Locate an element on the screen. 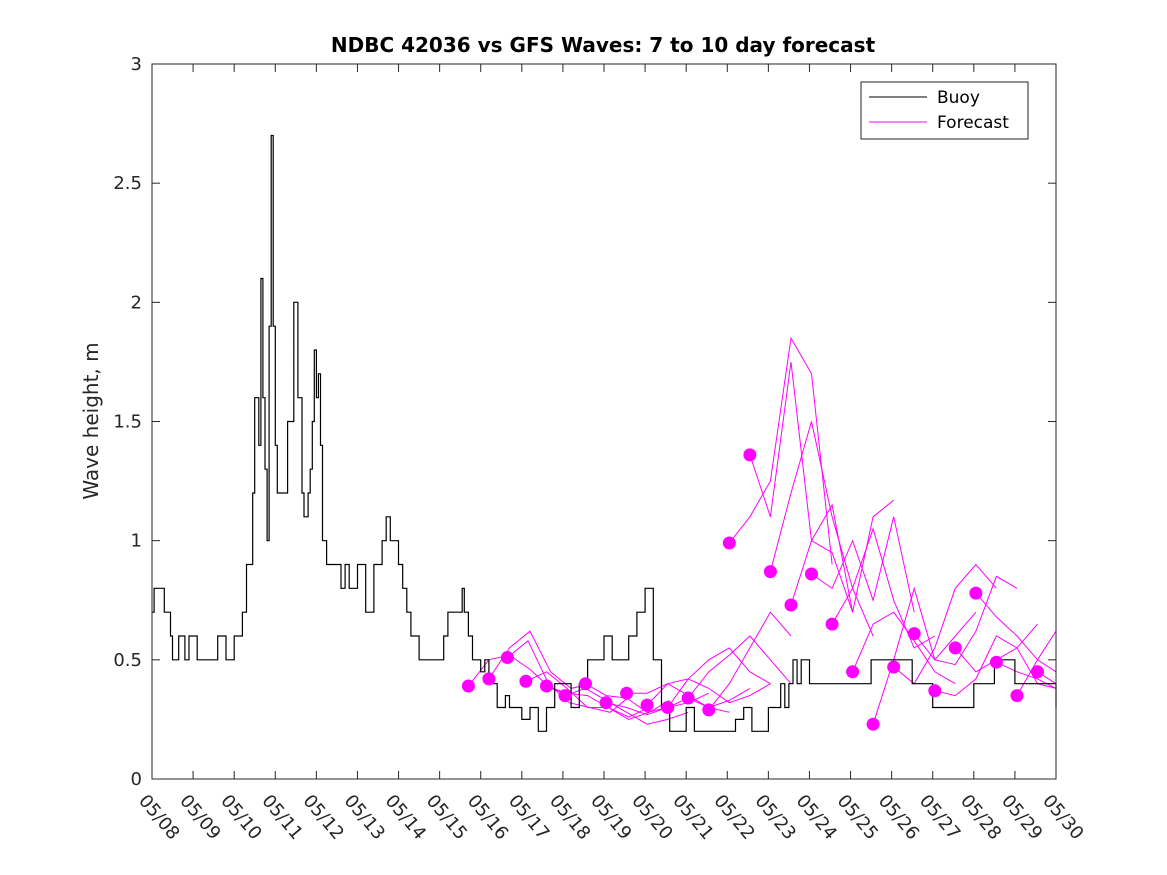 The image size is (1167, 875). y-tick-label: 0 is located at coordinates (136, 779).